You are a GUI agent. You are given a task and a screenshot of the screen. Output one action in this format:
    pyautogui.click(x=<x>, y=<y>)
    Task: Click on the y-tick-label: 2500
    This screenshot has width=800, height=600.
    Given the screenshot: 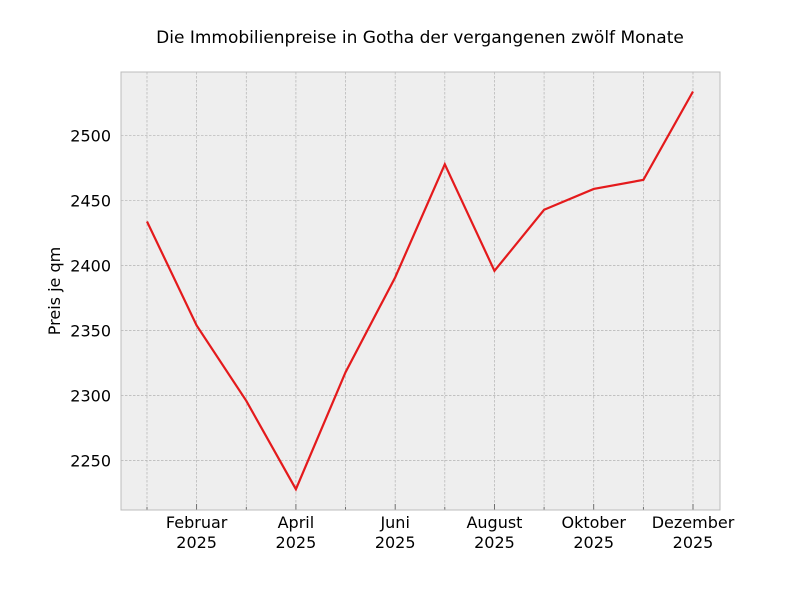 What is the action you would take?
    pyautogui.click(x=90, y=136)
    